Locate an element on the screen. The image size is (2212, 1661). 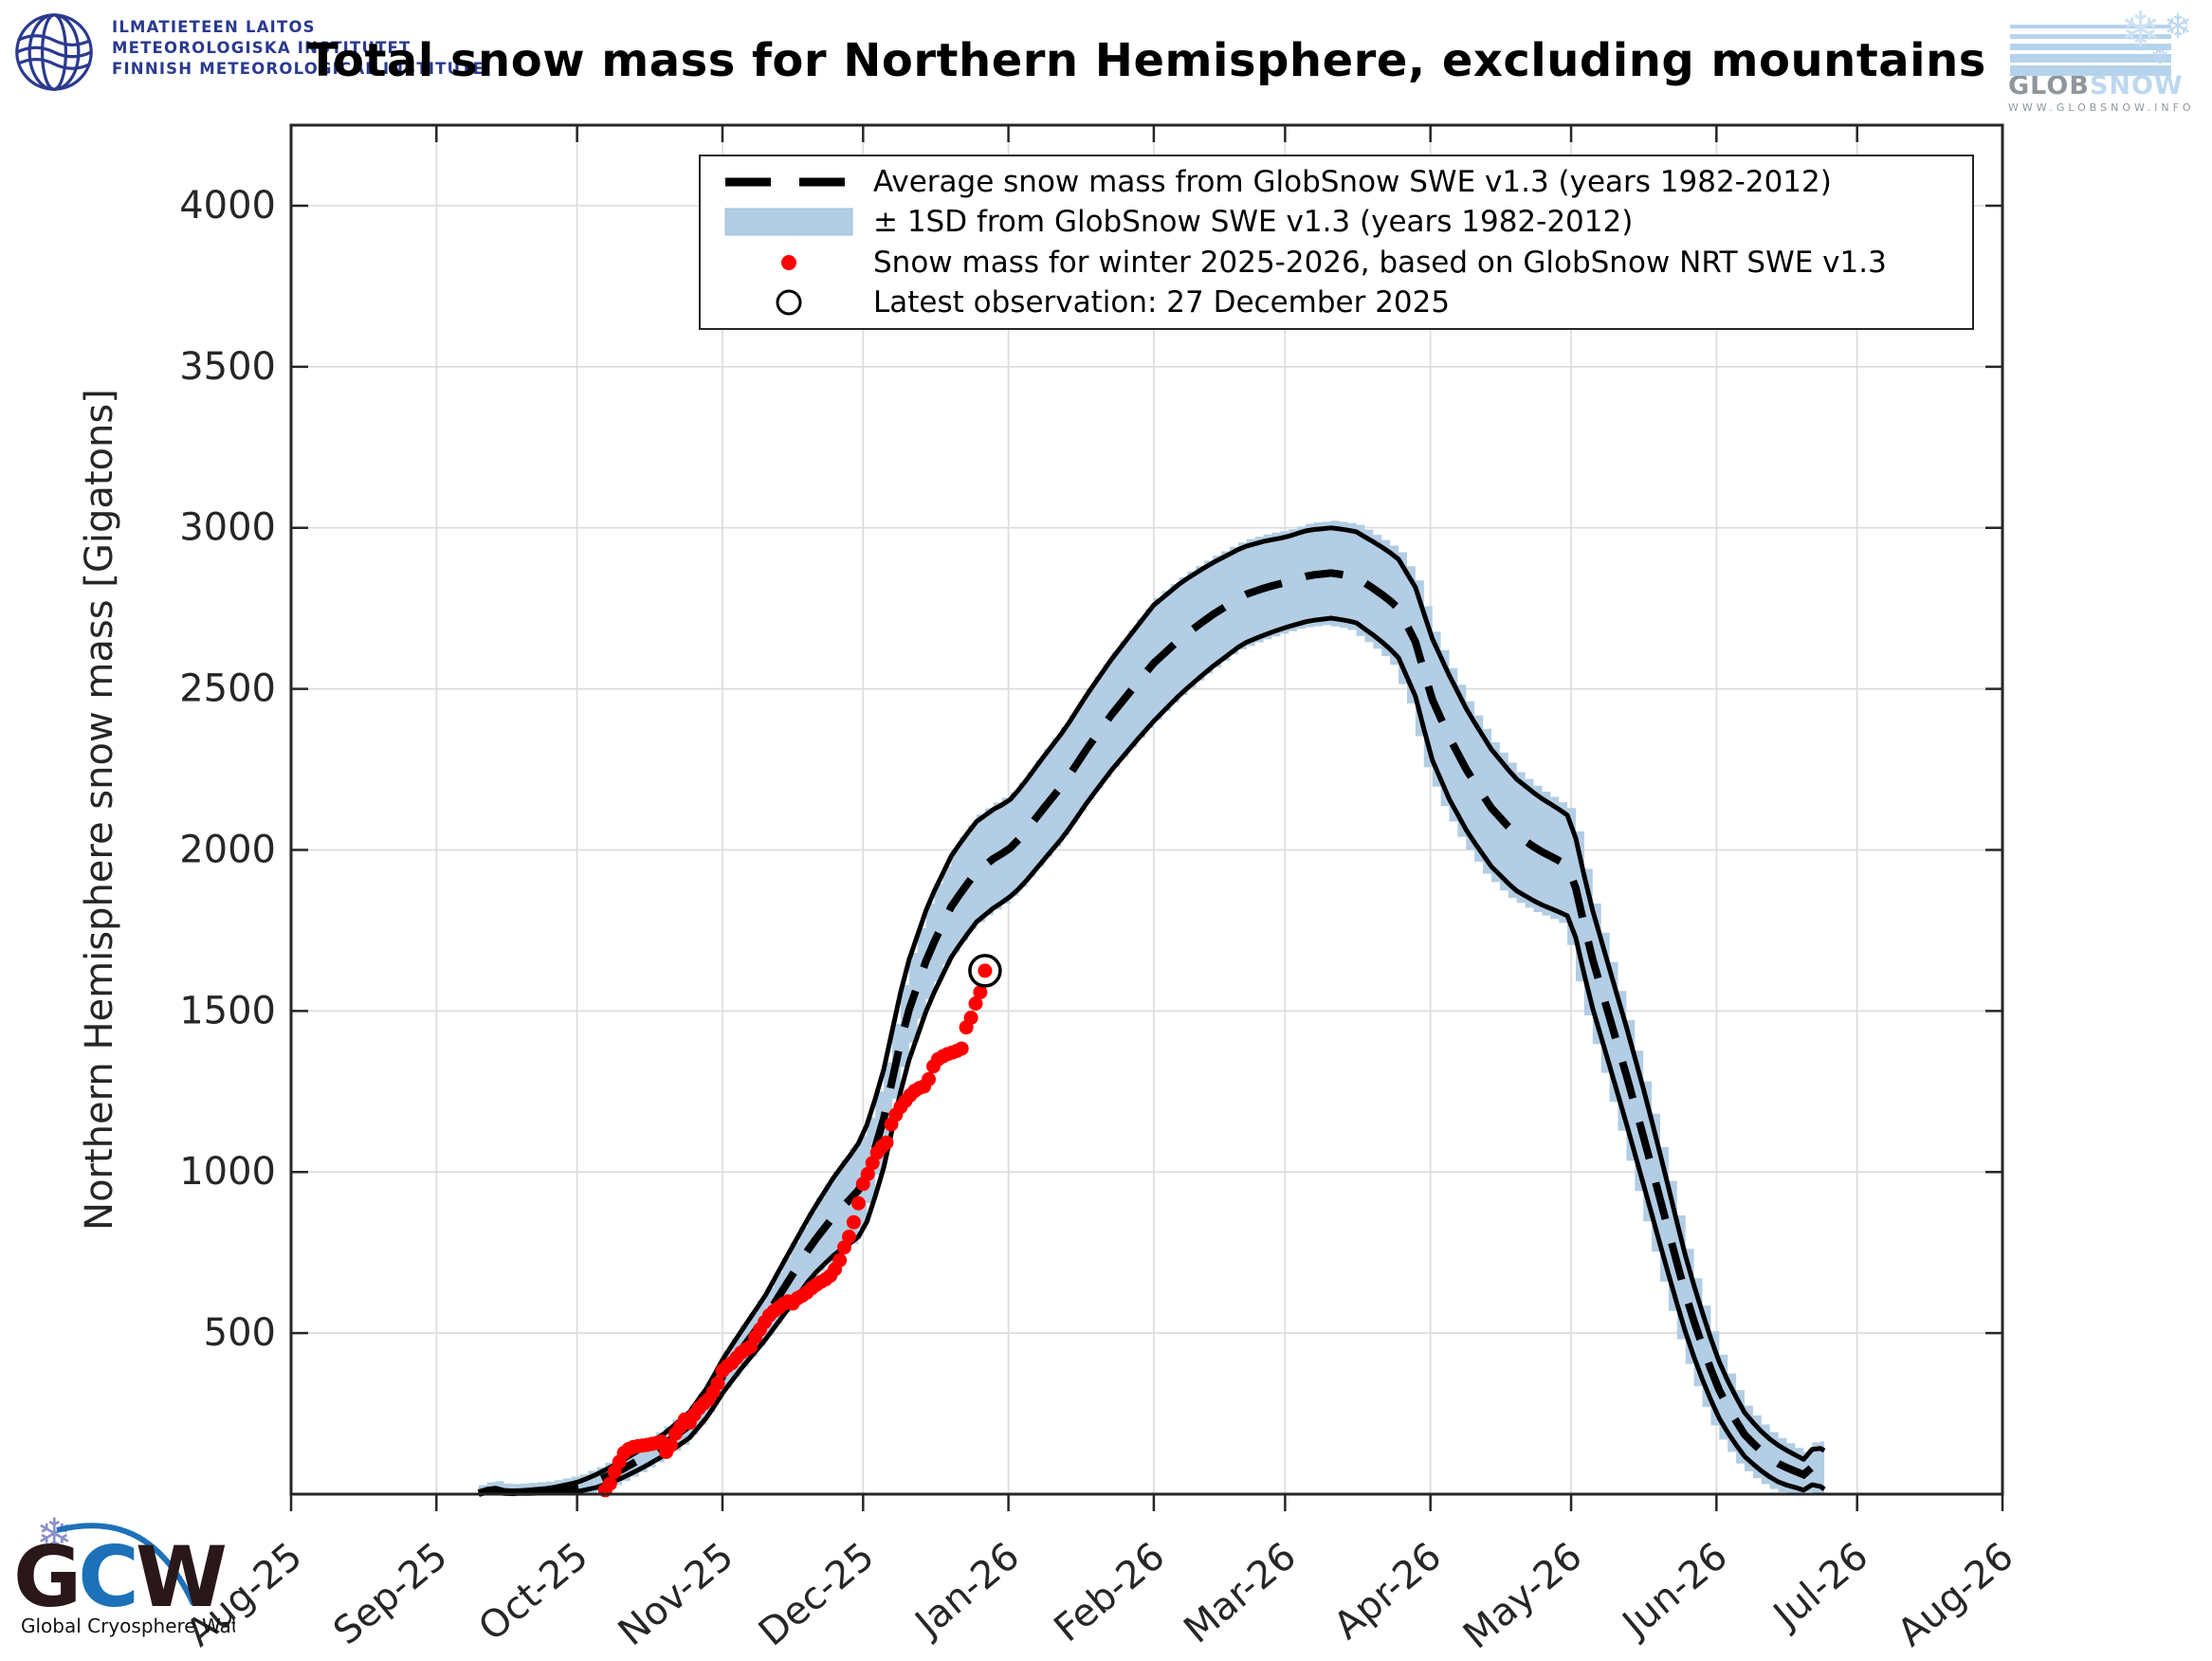
y-tick-label: 1500 is located at coordinates (227, 1010).